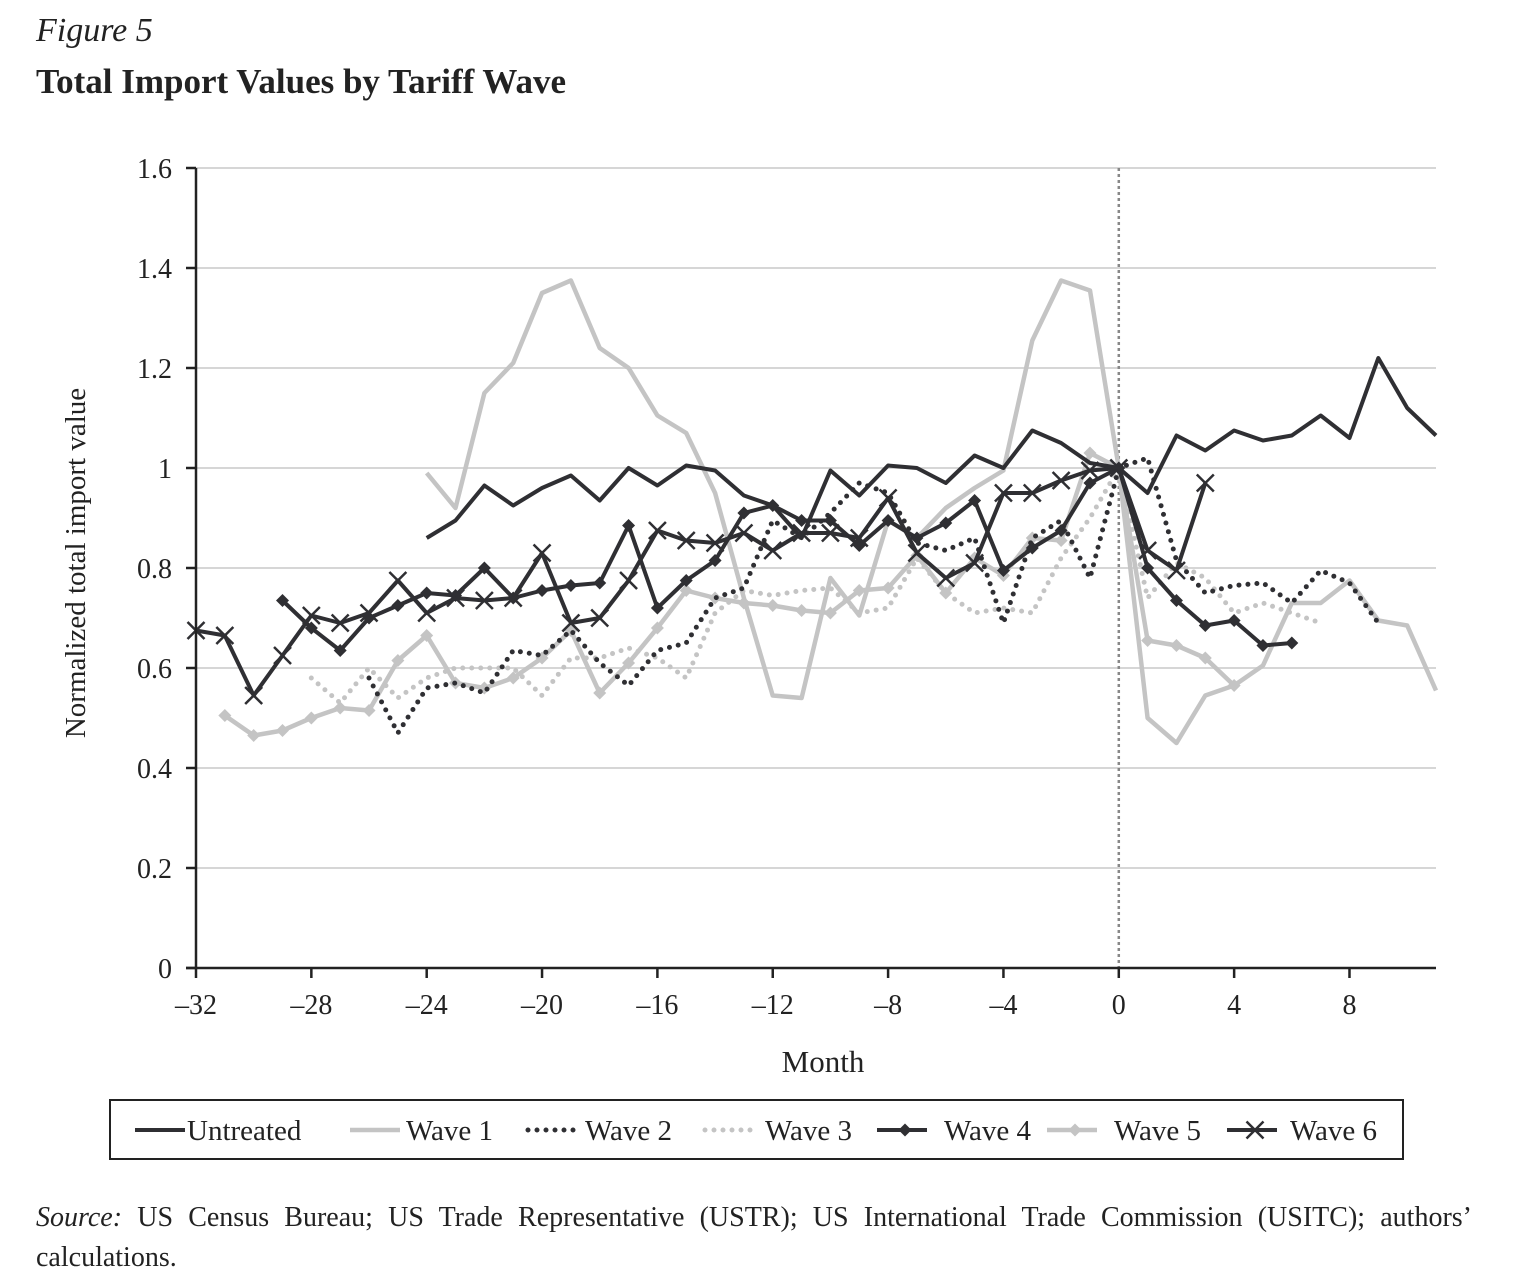 This screenshot has height=1278, width=1513. I want to click on legend-label-untreated: Untreated, so click(244, 1131).